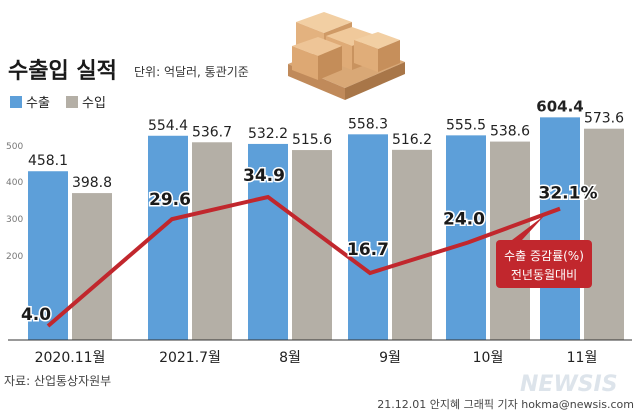  Describe the element at coordinates (58, 103) in the screenshot. I see `legend: 수출 수입` at that location.